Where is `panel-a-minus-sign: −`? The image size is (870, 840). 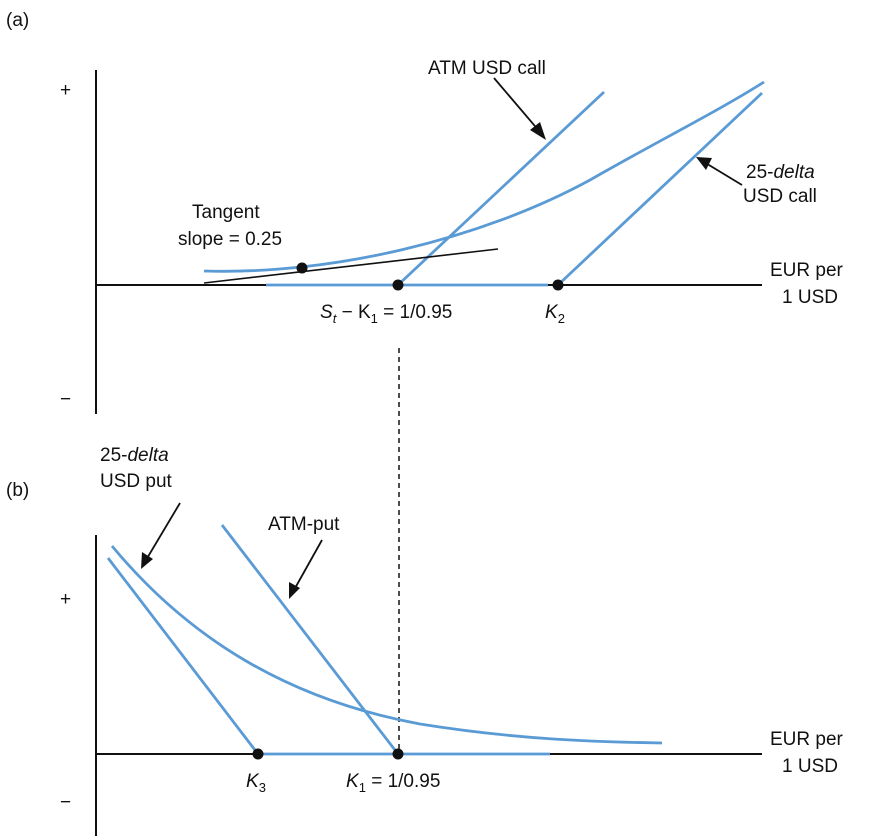
panel-a-minus-sign: − is located at coordinates (65, 399).